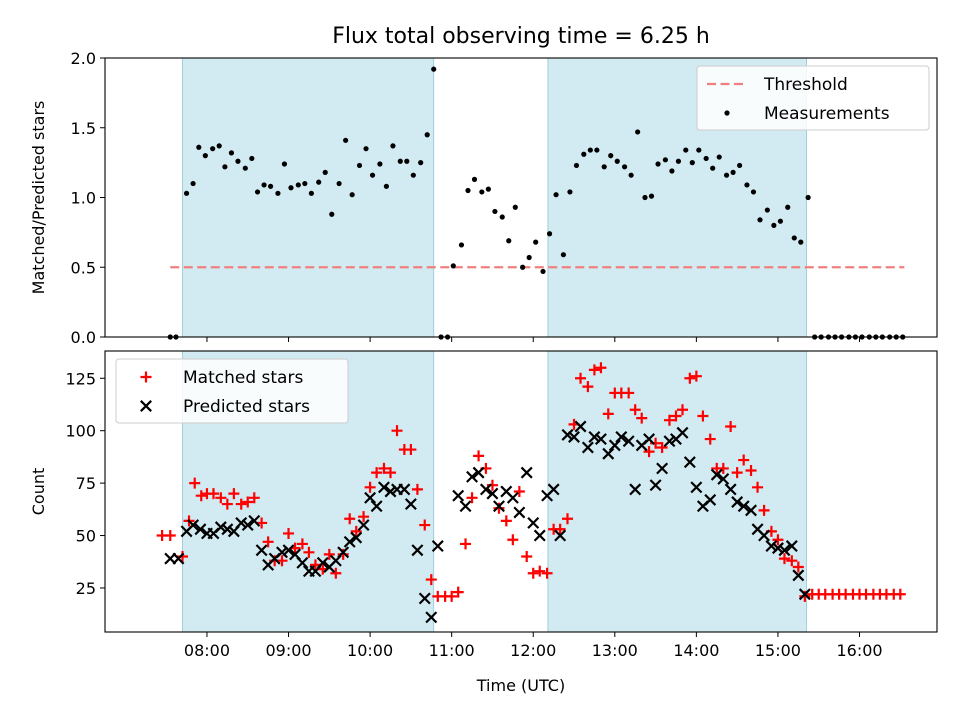 Image resolution: width=960 pixels, height=720 pixels. What do you see at coordinates (83, 267) in the screenshot?
I see `y-tick-label: 0.5` at bounding box center [83, 267].